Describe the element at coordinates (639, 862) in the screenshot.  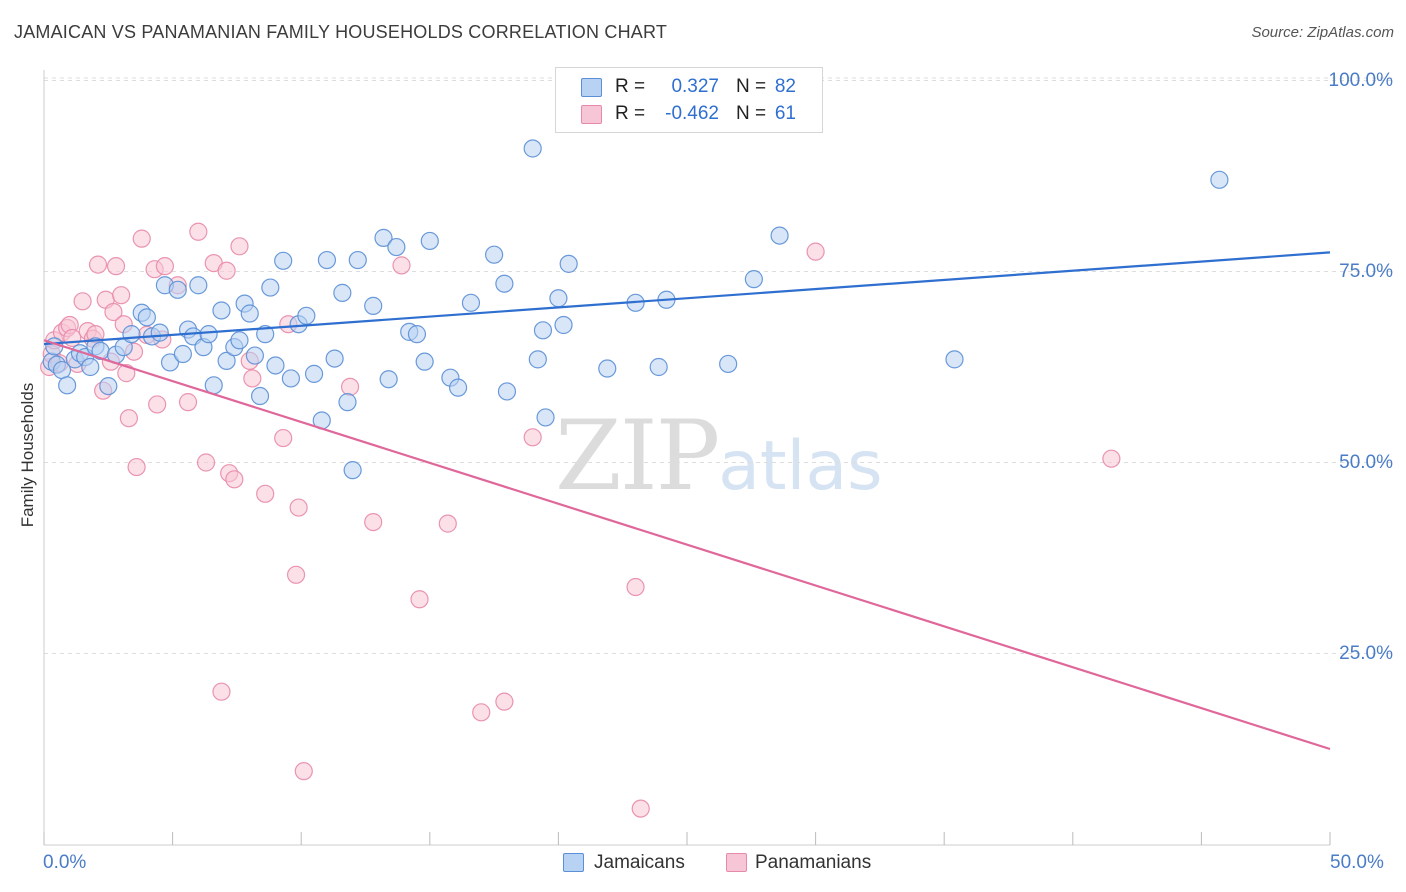
I see `legend-label-jamaicans: Jamaicans` at that location.